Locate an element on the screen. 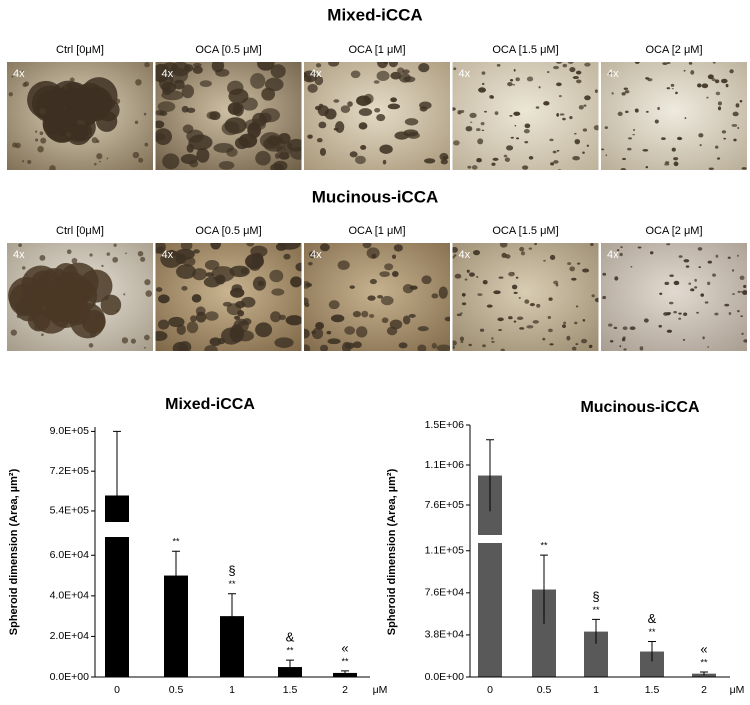 This screenshot has height=705, width=750. y-tick-label: 1.1E+05 is located at coordinates (445, 551).